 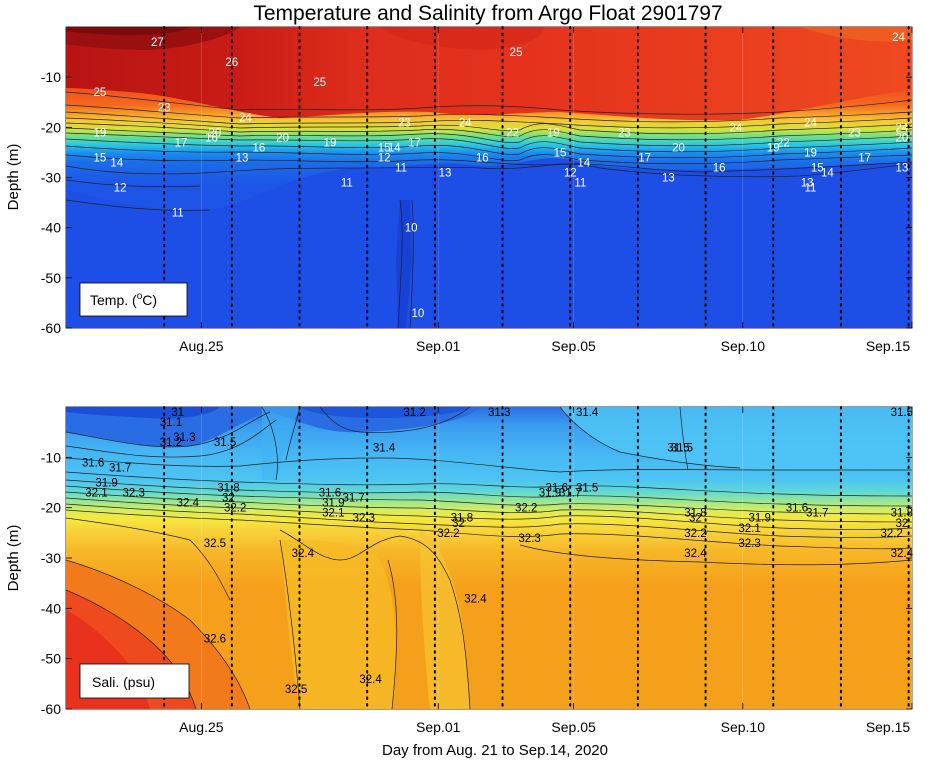 What do you see at coordinates (140, 296) in the screenshot?
I see `temperature-legend-degree: o` at bounding box center [140, 296].